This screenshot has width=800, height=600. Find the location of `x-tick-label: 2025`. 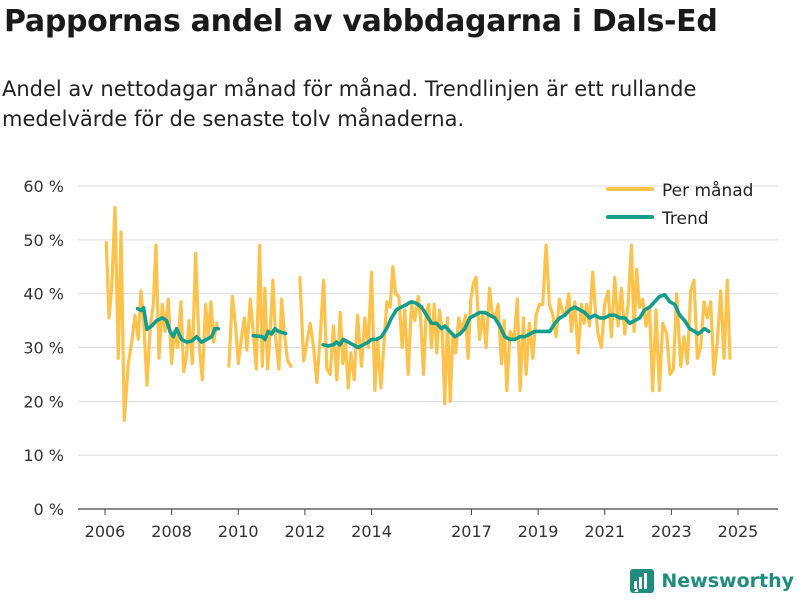

x-tick-label: 2025 is located at coordinates (738, 531).